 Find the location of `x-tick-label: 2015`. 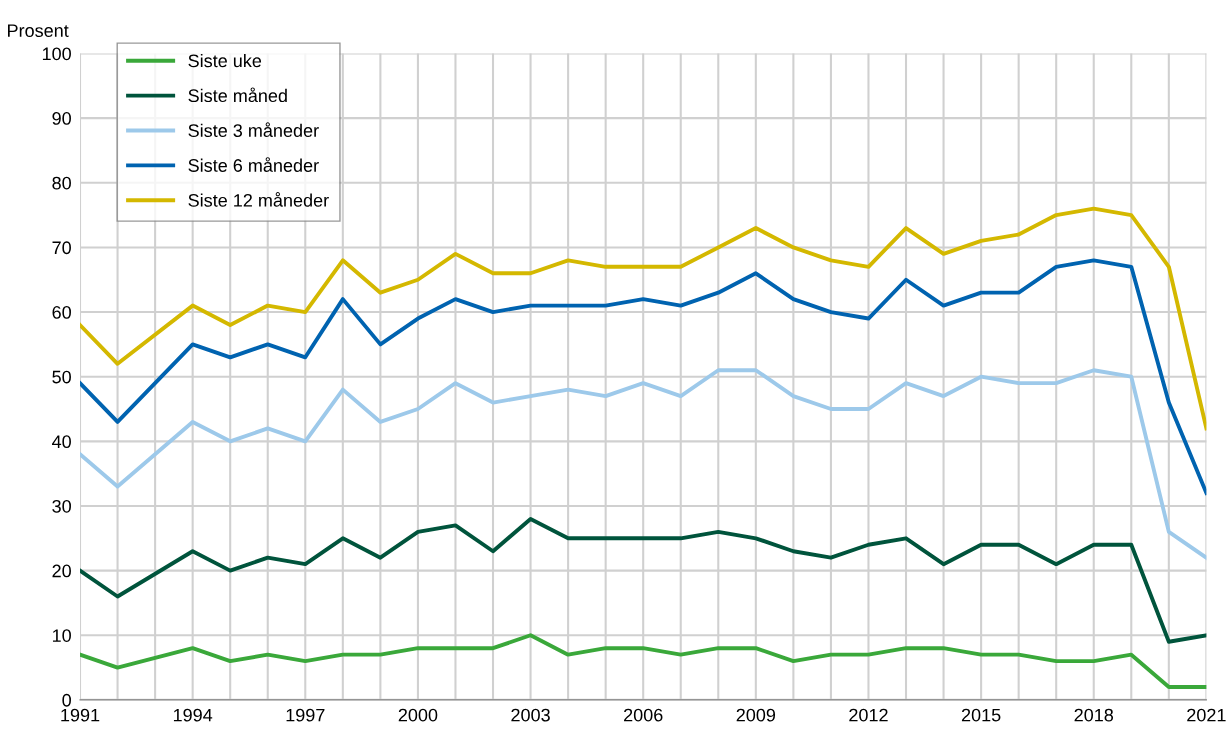

x-tick-label: 2015 is located at coordinates (981, 715).